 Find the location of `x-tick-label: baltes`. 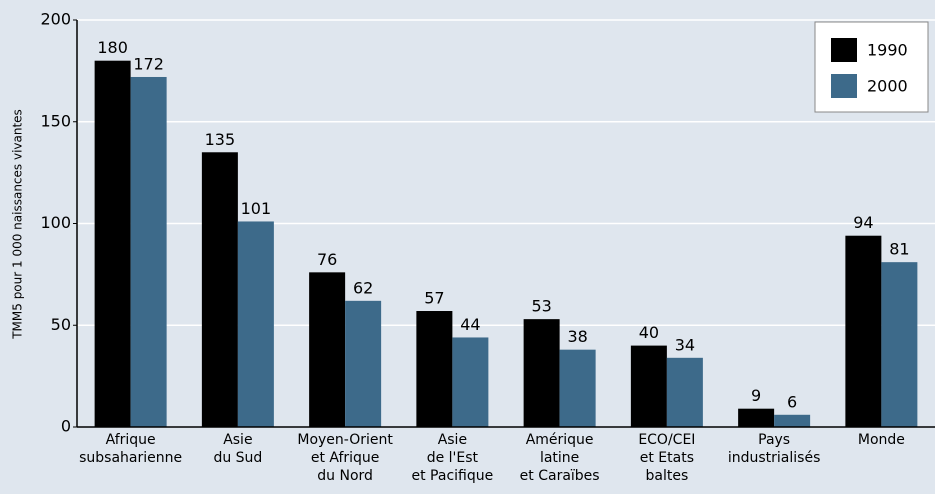

x-tick-label: baltes is located at coordinates (666, 476).